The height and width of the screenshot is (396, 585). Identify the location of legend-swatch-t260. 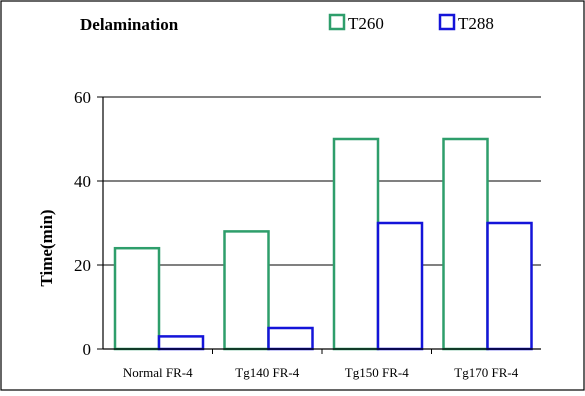
(337, 22).